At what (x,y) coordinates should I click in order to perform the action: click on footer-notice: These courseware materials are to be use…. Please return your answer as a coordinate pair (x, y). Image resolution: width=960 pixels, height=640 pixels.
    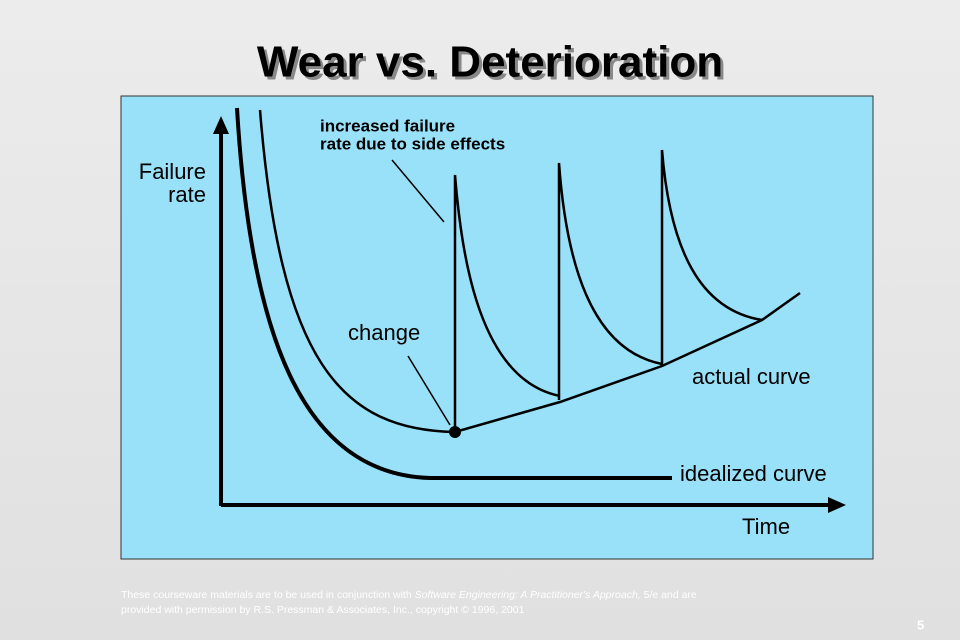
    Looking at the image, I should click on (409, 595).